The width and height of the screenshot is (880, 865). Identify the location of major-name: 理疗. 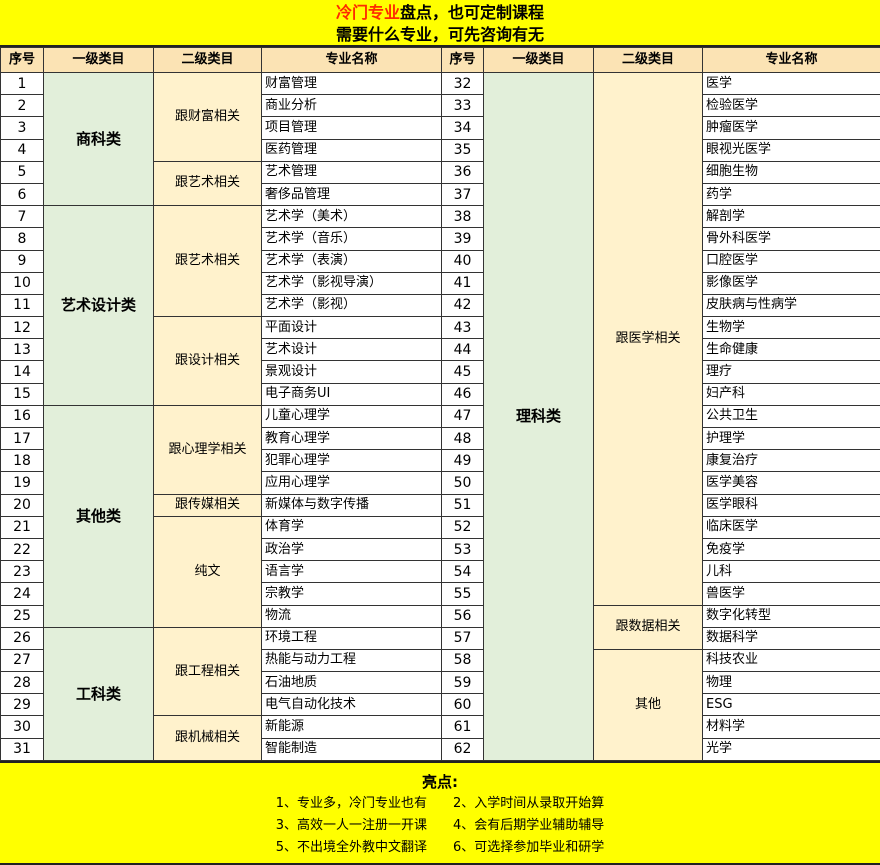
(791, 372).